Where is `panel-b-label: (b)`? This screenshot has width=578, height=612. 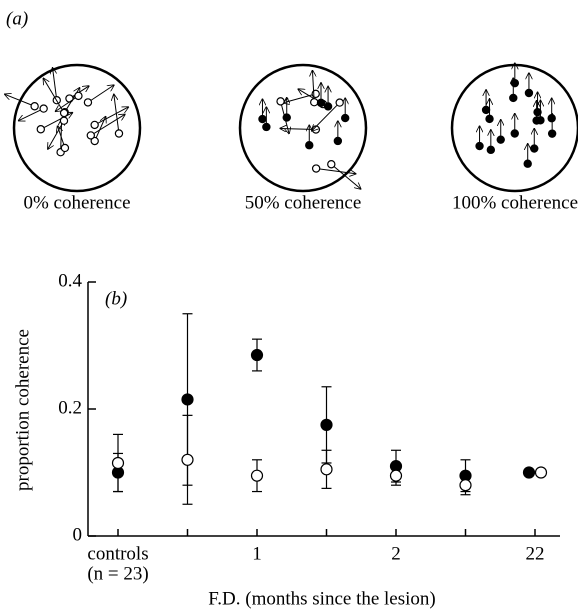 panel-b-label: (b) is located at coordinates (116, 298).